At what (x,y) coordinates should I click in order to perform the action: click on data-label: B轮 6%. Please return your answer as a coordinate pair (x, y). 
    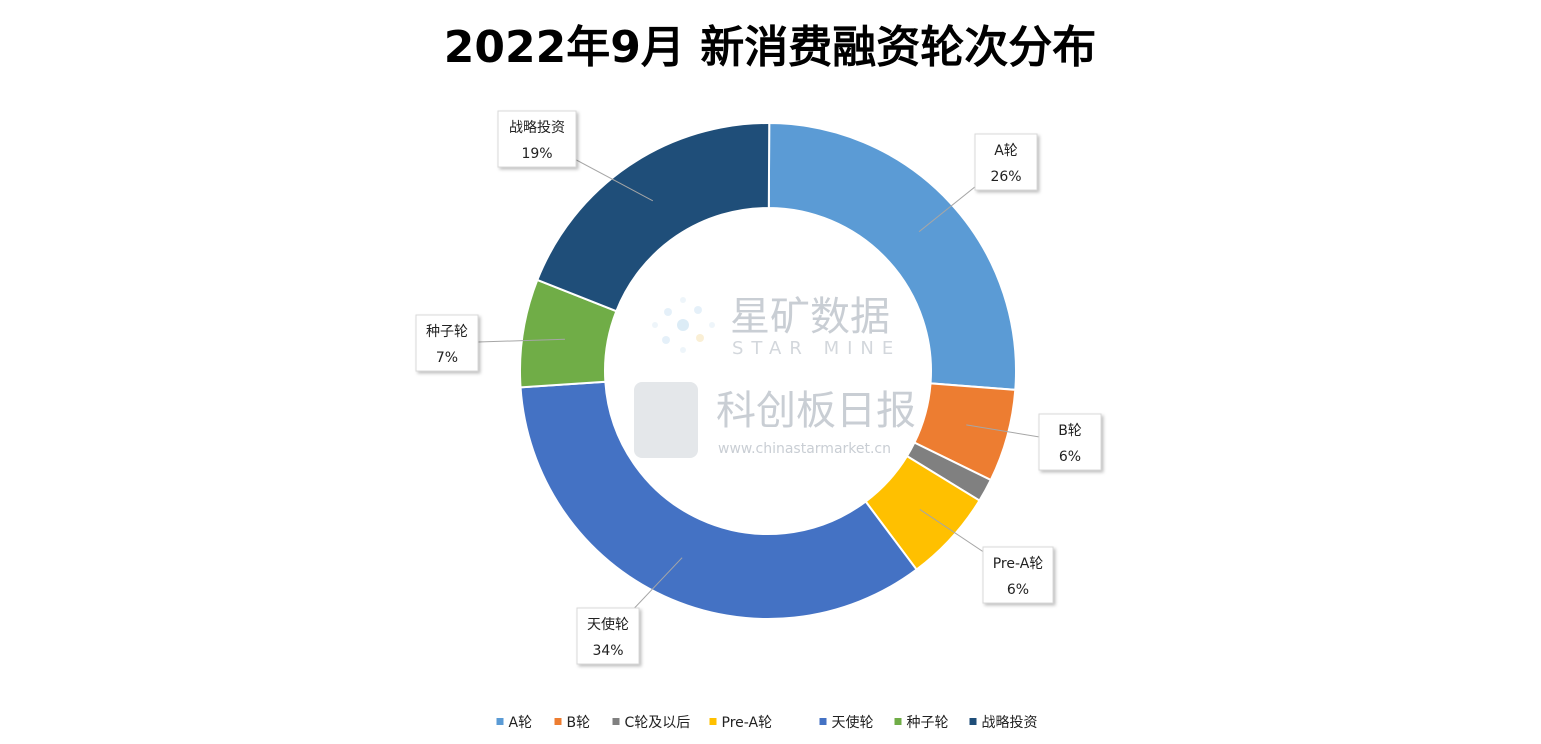
    Looking at the image, I should click on (1070, 442).